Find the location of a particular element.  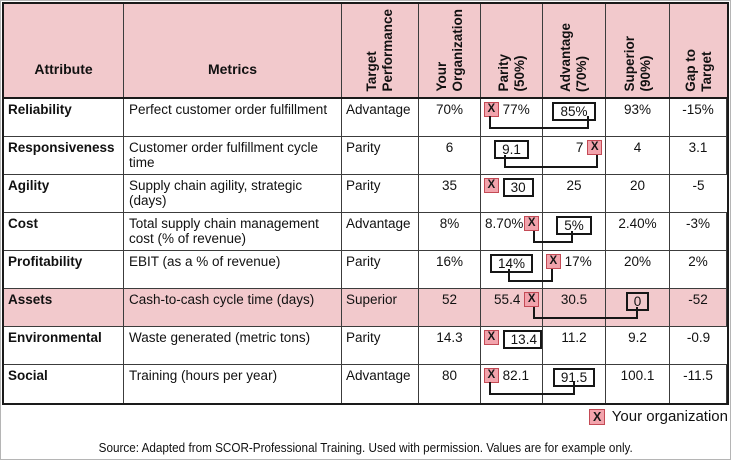

parity-cell: X 30 is located at coordinates (512, 193).